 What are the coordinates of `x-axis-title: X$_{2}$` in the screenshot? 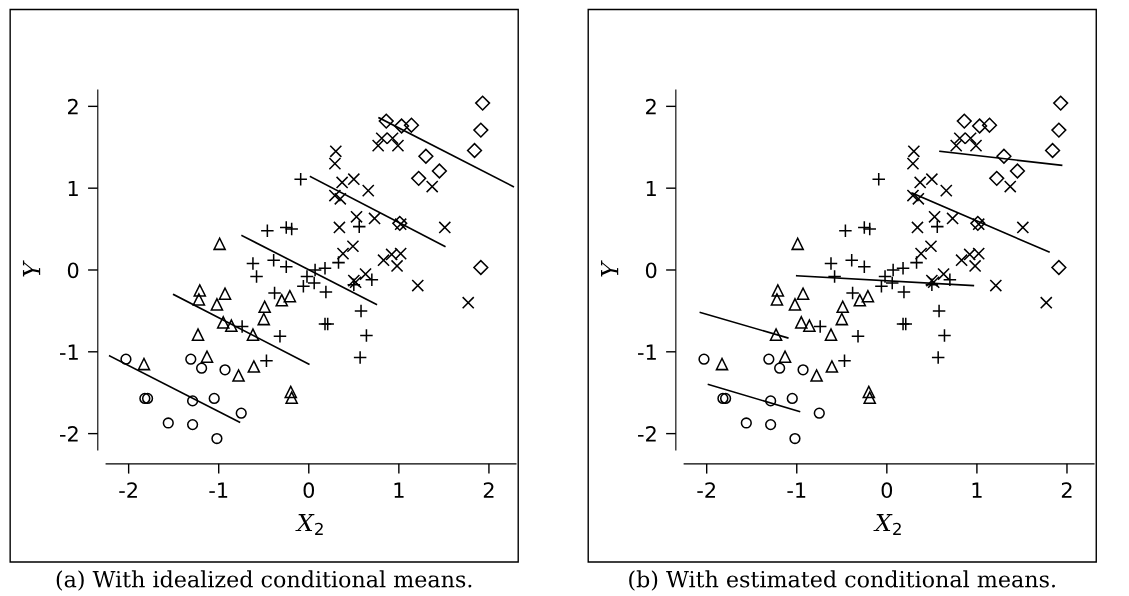 It's located at (887, 524).